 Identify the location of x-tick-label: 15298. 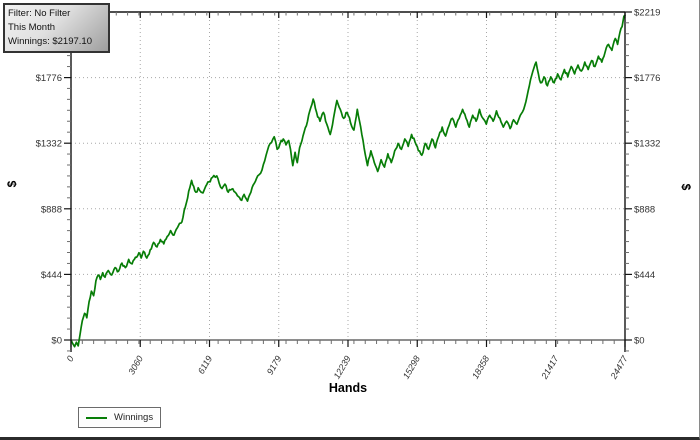
(411, 367).